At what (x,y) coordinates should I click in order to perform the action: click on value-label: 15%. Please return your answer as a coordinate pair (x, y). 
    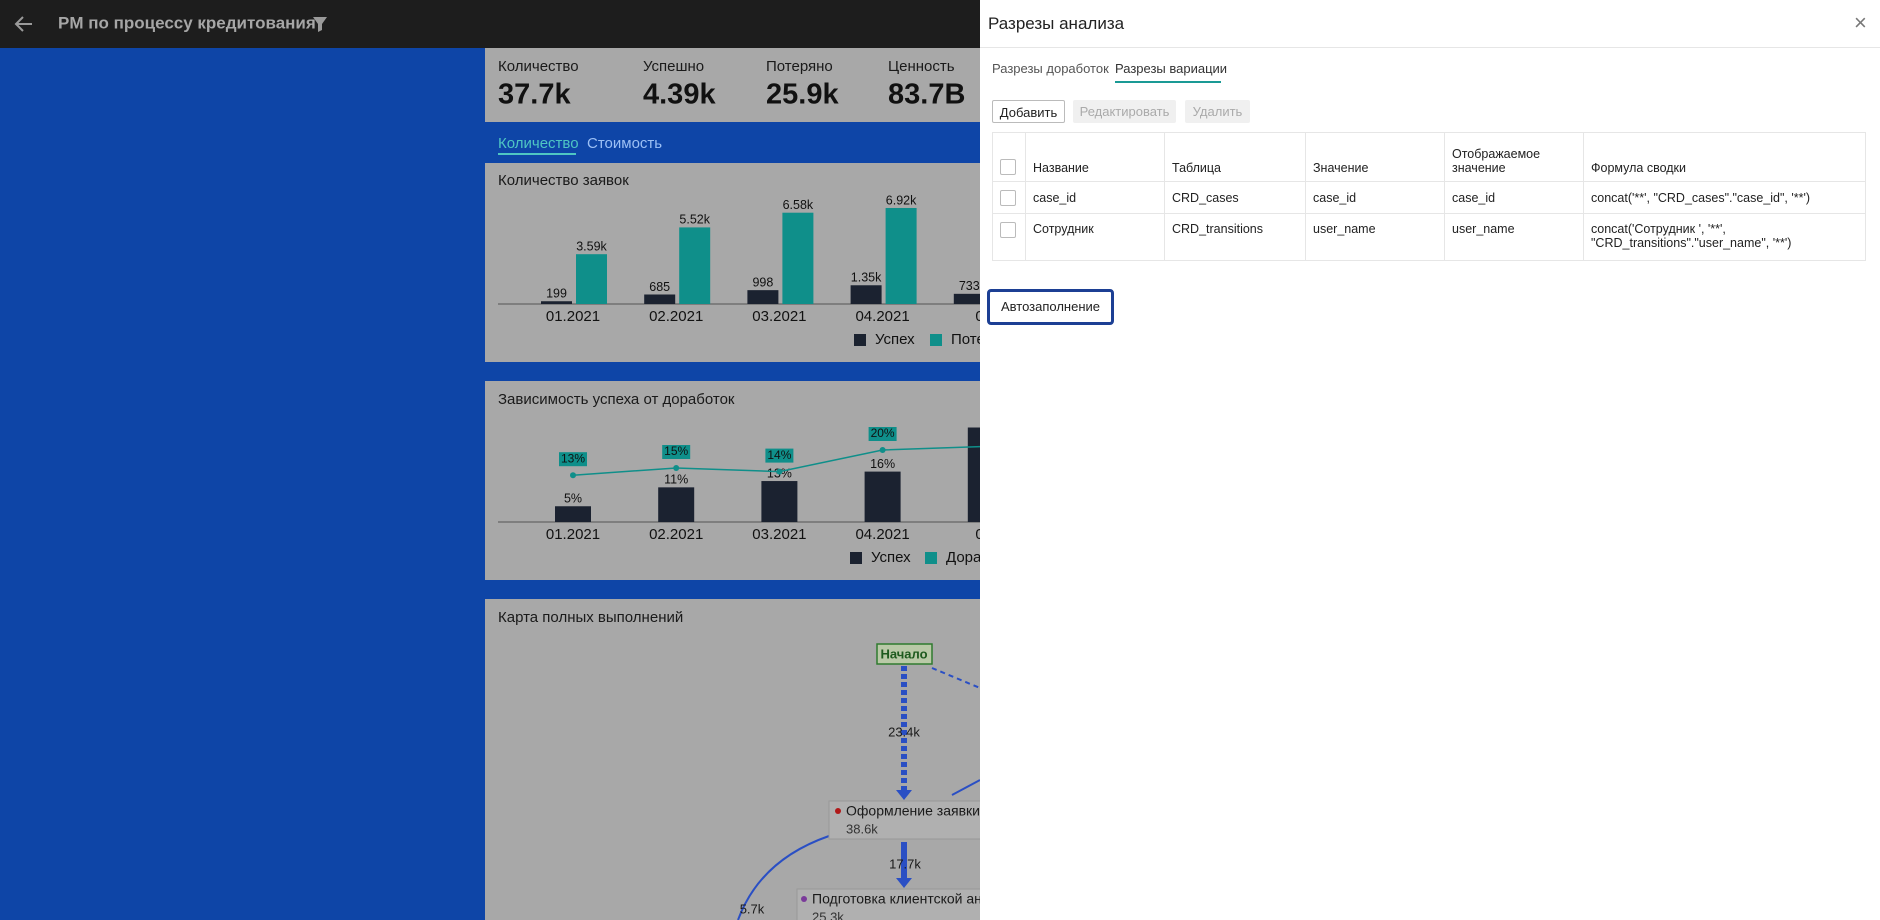
    Looking at the image, I should click on (676, 451).